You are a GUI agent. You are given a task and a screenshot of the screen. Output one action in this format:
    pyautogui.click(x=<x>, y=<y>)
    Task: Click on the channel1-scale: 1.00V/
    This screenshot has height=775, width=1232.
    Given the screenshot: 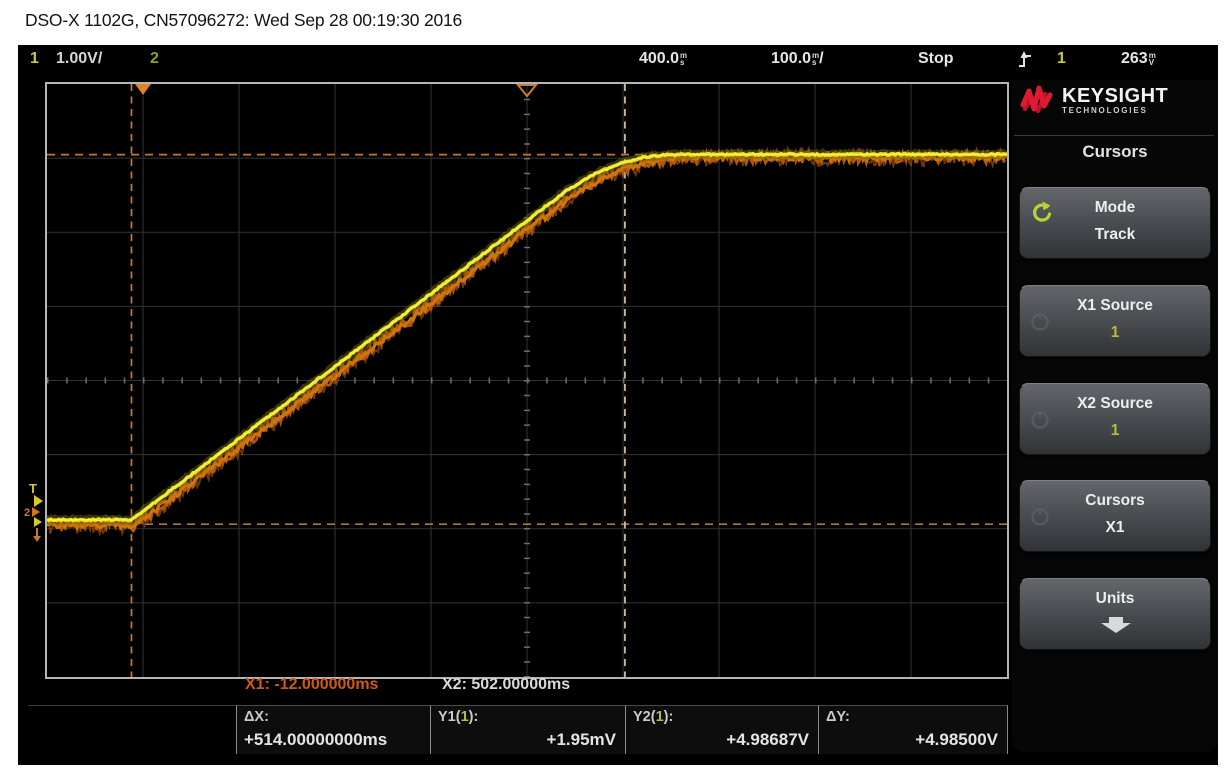 What is the action you would take?
    pyautogui.click(x=79, y=58)
    